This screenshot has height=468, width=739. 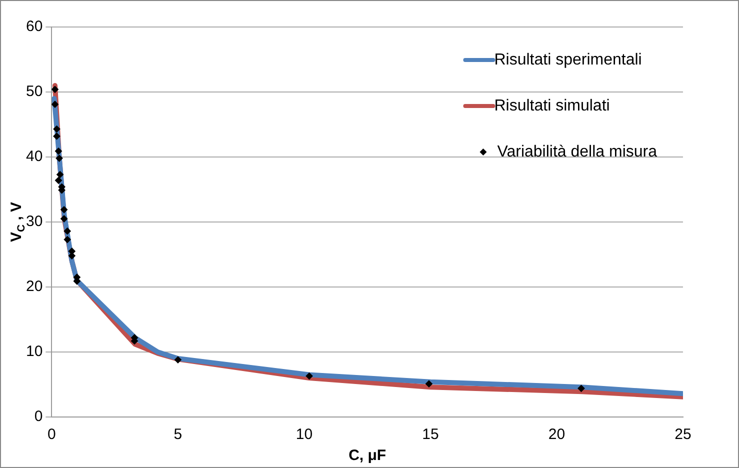 What do you see at coordinates (683, 435) in the screenshot?
I see `x-tick-label: 25` at bounding box center [683, 435].